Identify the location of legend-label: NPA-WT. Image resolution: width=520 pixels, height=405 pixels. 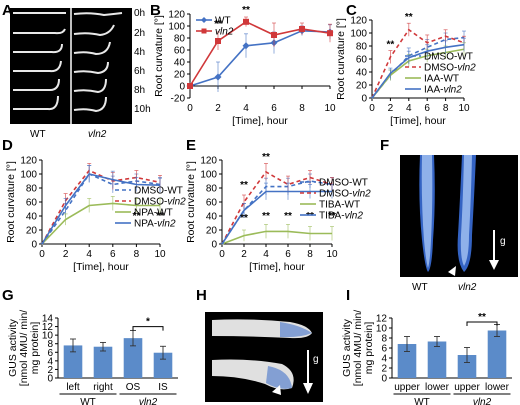
(153, 213).